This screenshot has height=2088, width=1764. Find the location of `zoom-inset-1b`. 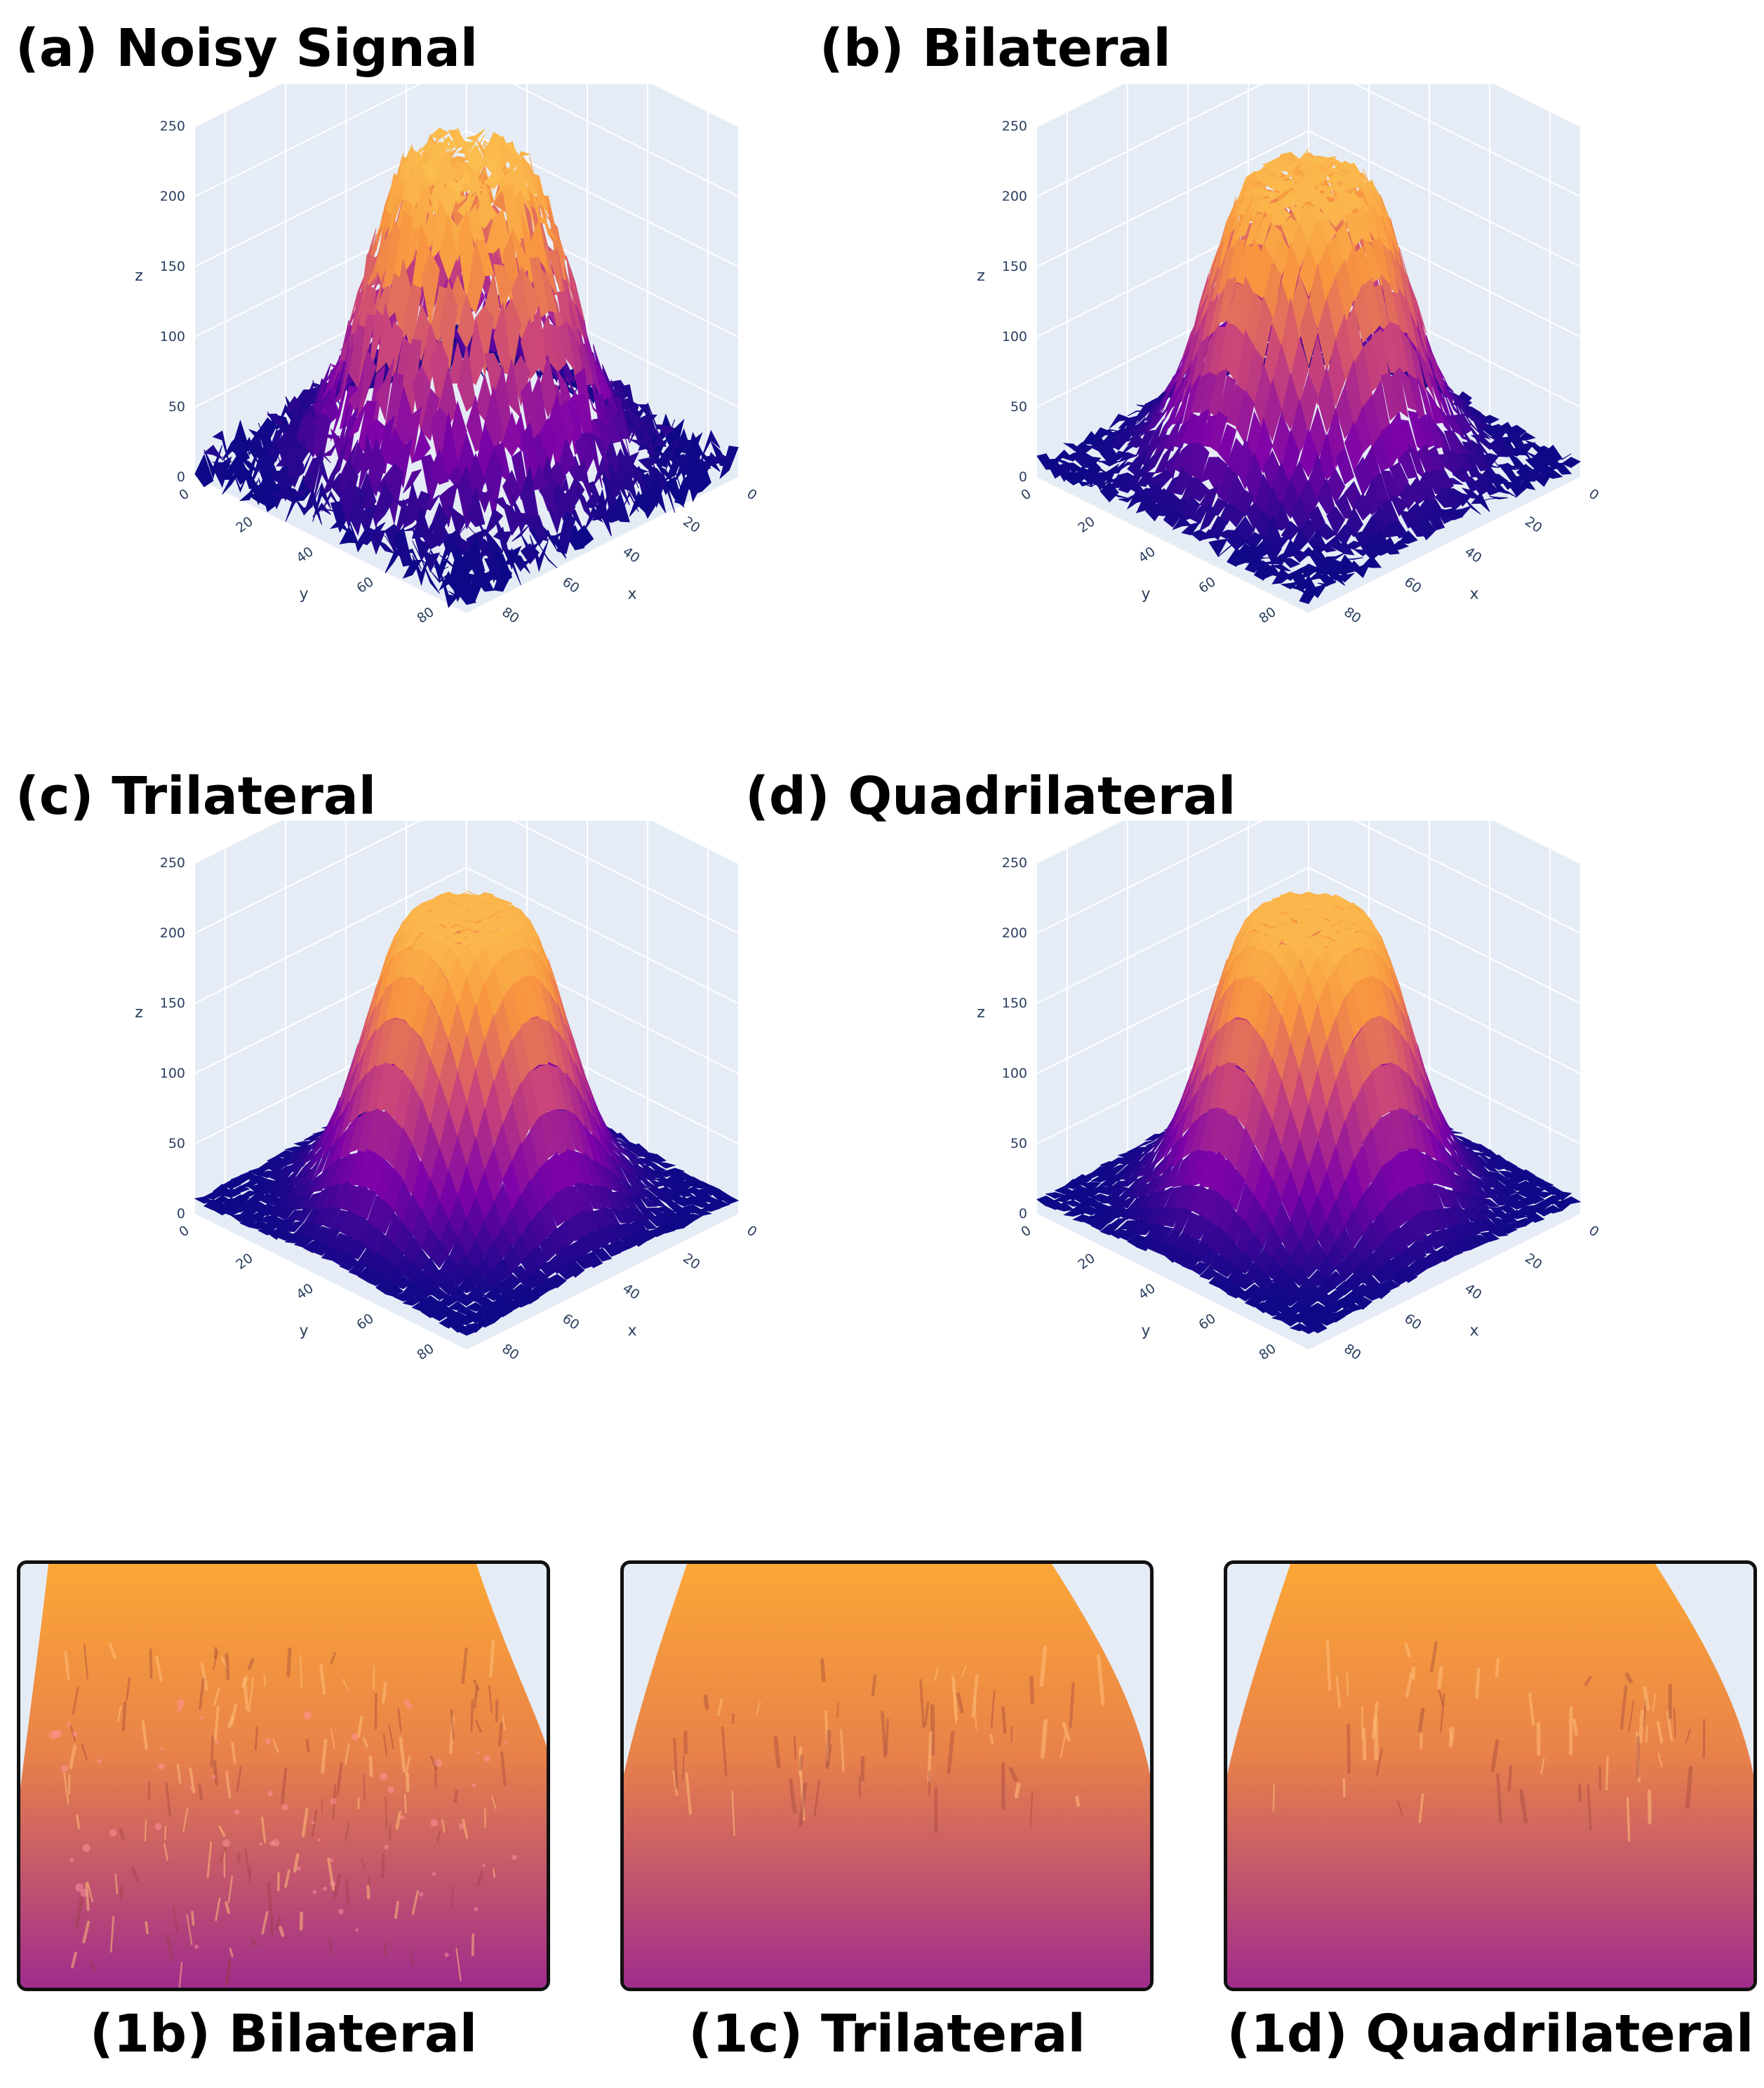

zoom-inset-1b is located at coordinates (283, 1776).